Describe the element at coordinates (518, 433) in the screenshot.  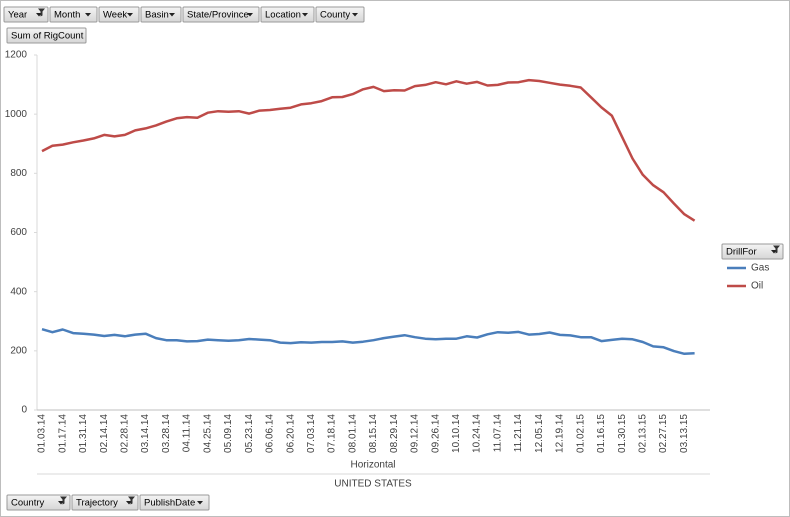
I see `x-tick-label: 11.21.14` at that location.